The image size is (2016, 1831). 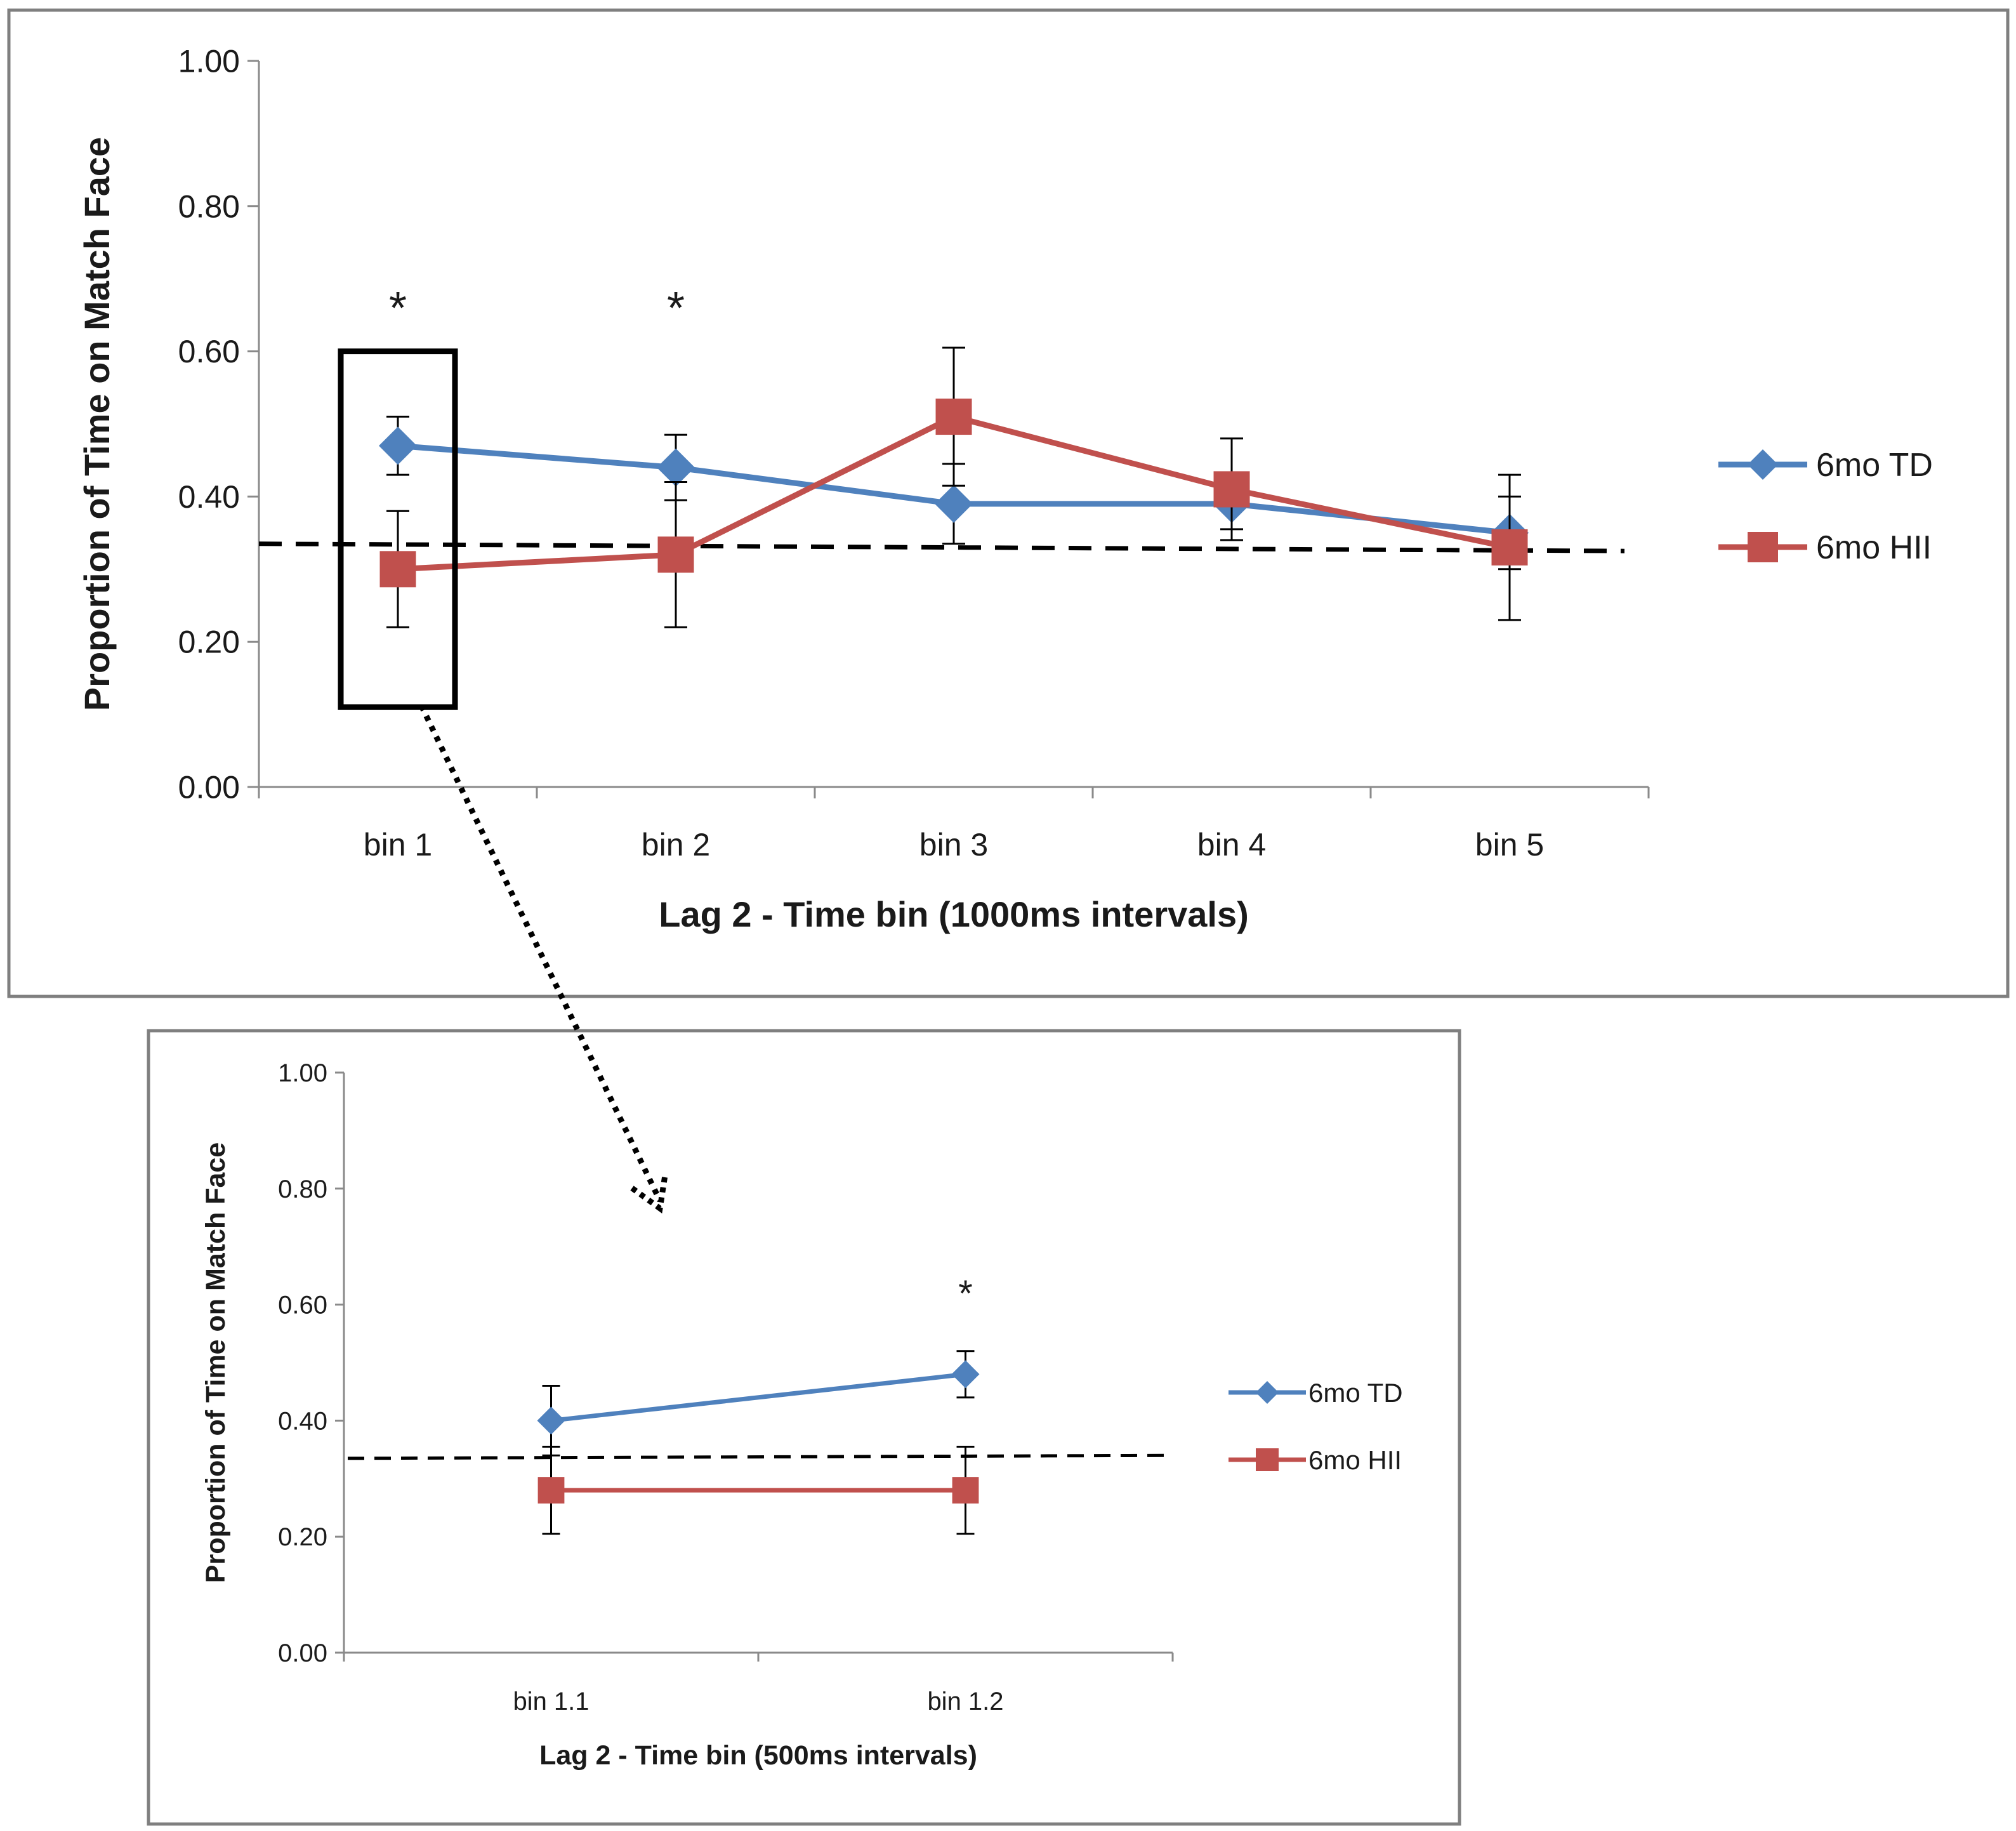 What do you see at coordinates (758, 1756) in the screenshot?
I see `inset-x-axis-title: Lag 2 - Time bin (500ms intervals)` at bounding box center [758, 1756].